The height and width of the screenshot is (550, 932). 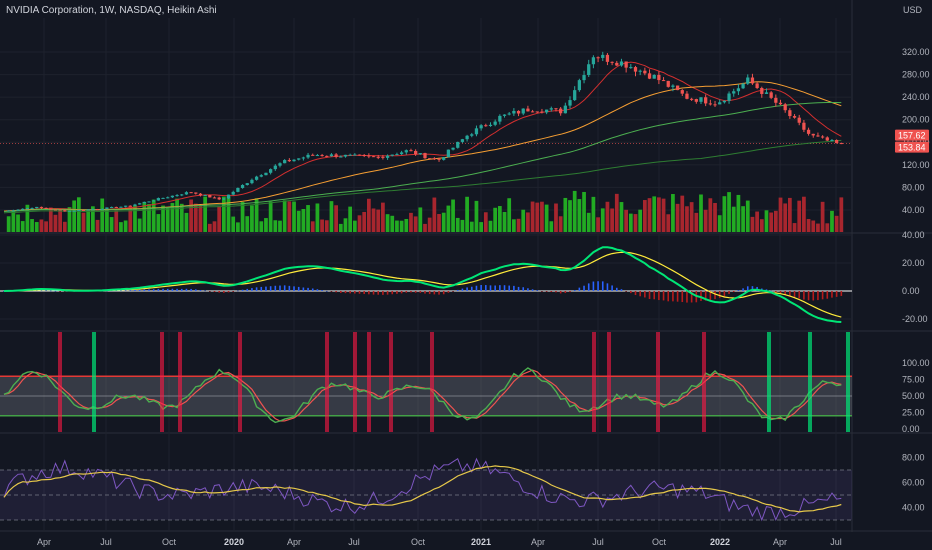 What do you see at coordinates (169, 542) in the screenshot?
I see `time-tick-label: Oct` at bounding box center [169, 542].